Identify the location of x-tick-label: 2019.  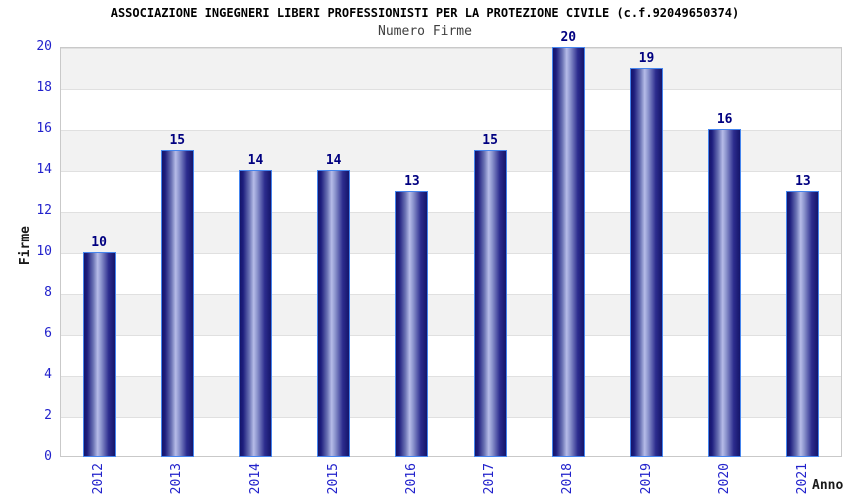
(646, 479).